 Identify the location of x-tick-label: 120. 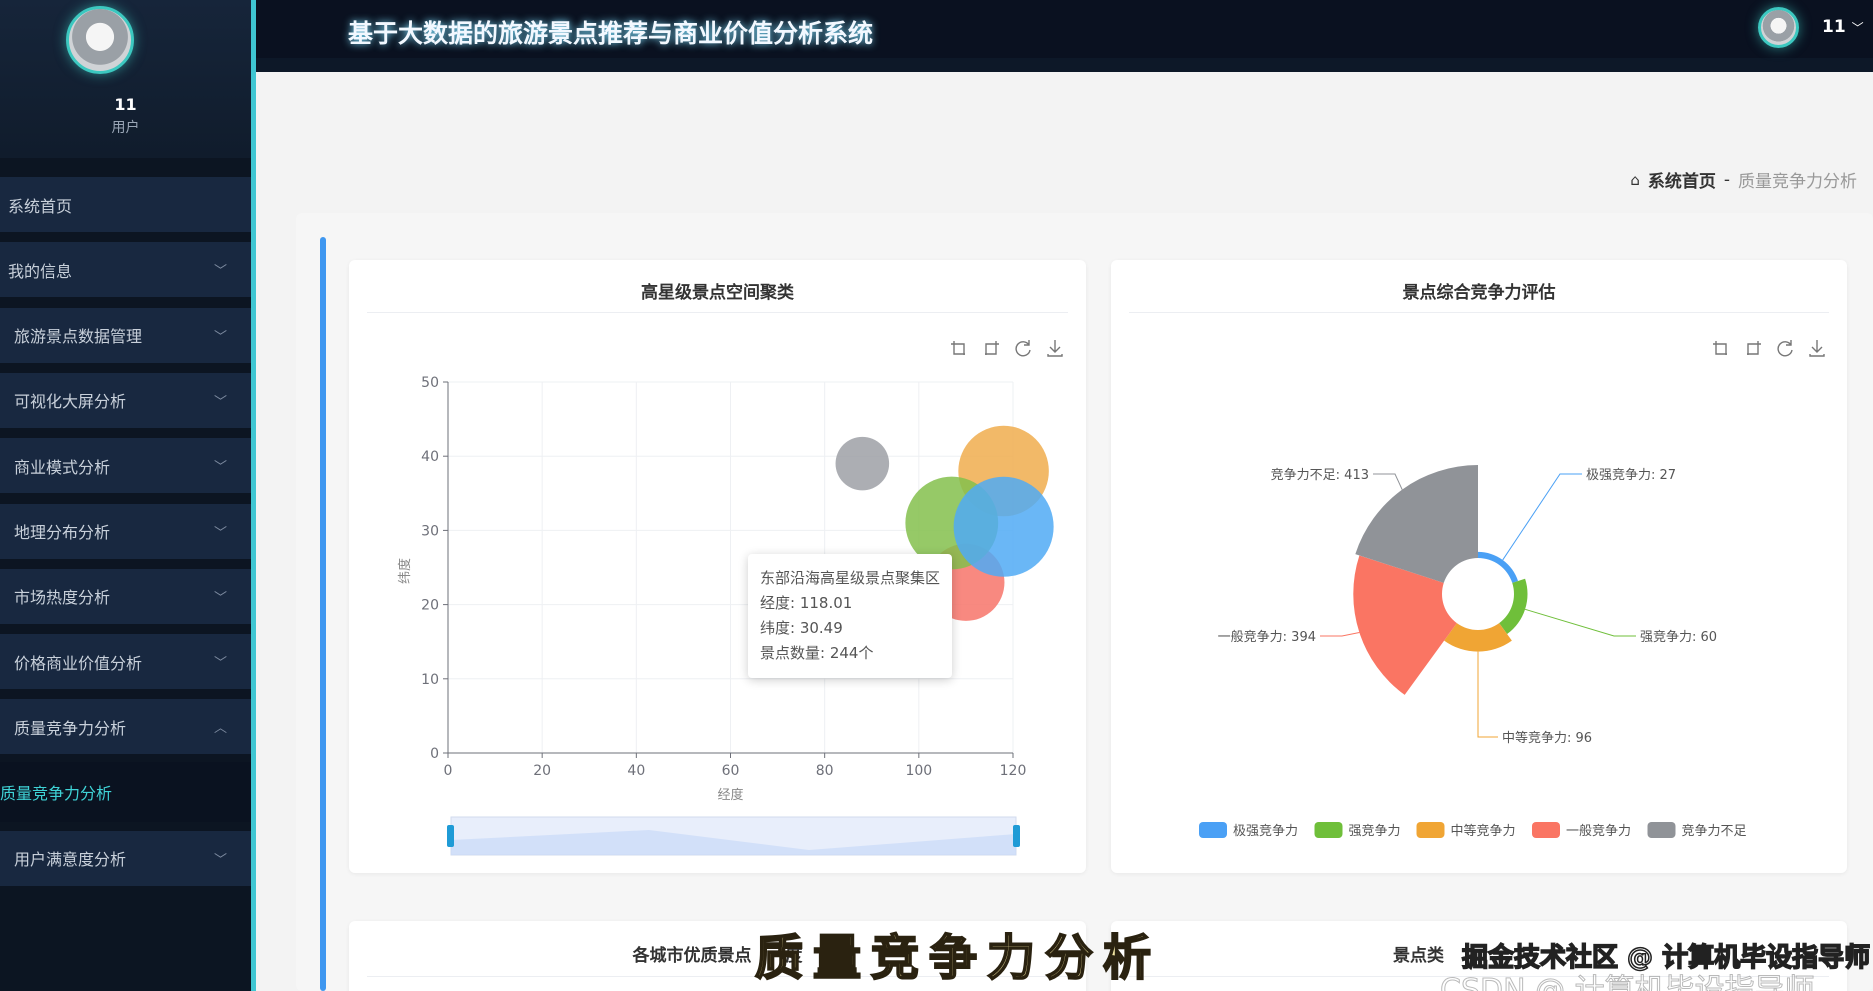
(1013, 771).